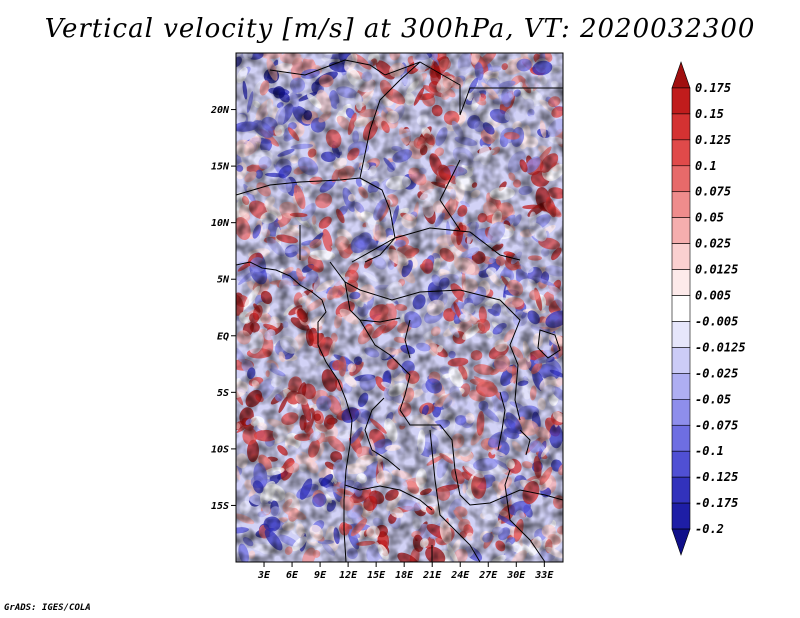  I want to click on lat-tick-label: 15S, so click(220, 506).